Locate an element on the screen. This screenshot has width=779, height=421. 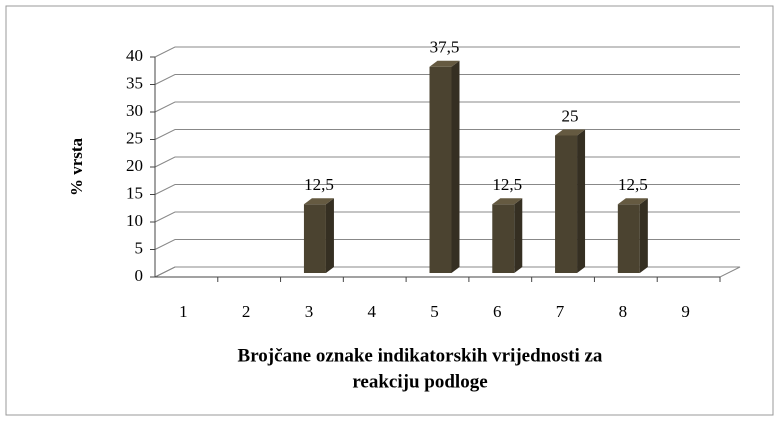
x-tick-label: 9 is located at coordinates (685, 311).